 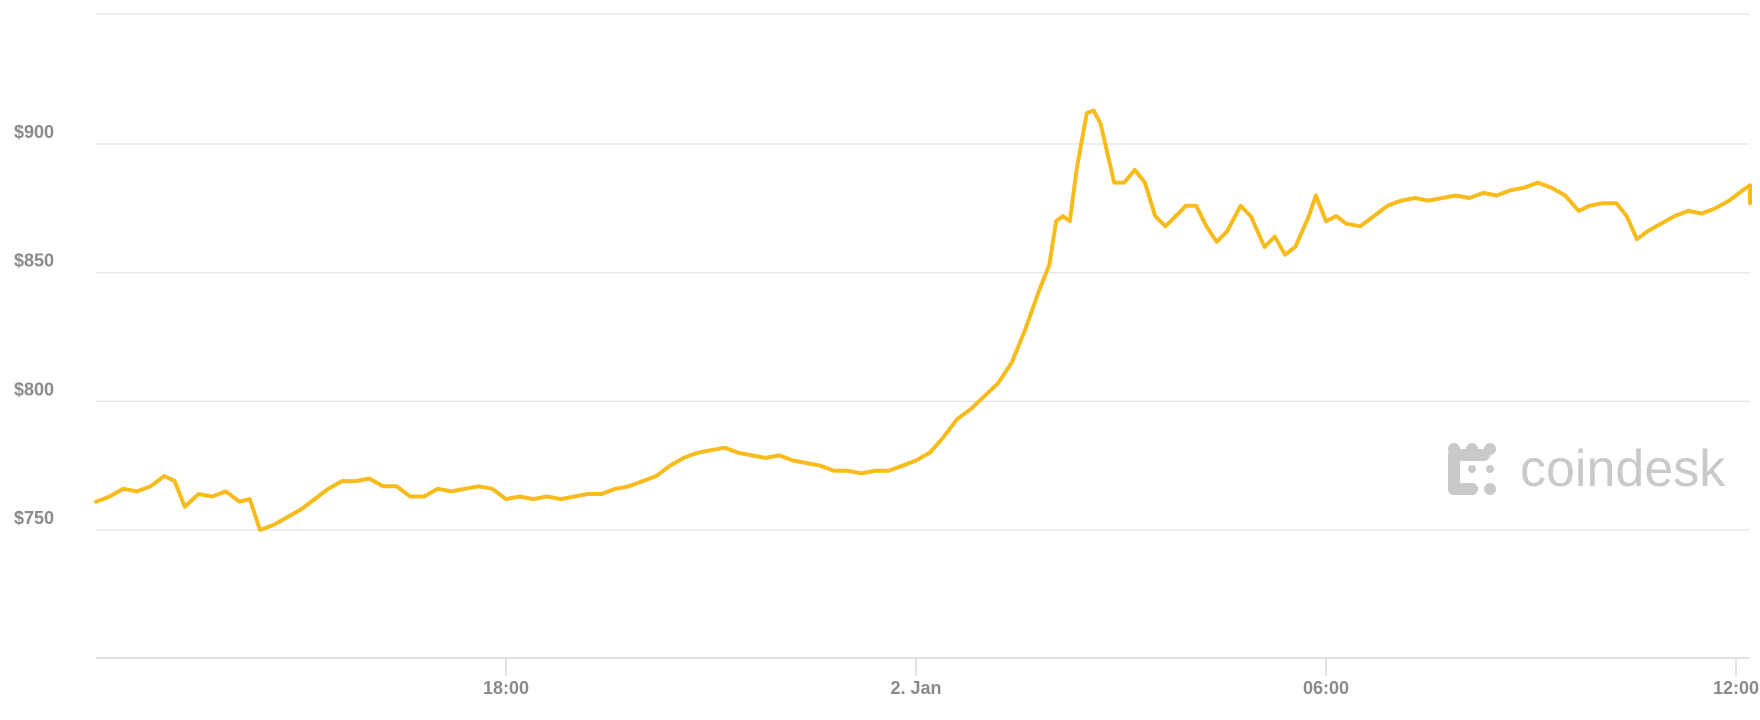 I want to click on x-tick-label: 06:00, so click(x=1326, y=688).